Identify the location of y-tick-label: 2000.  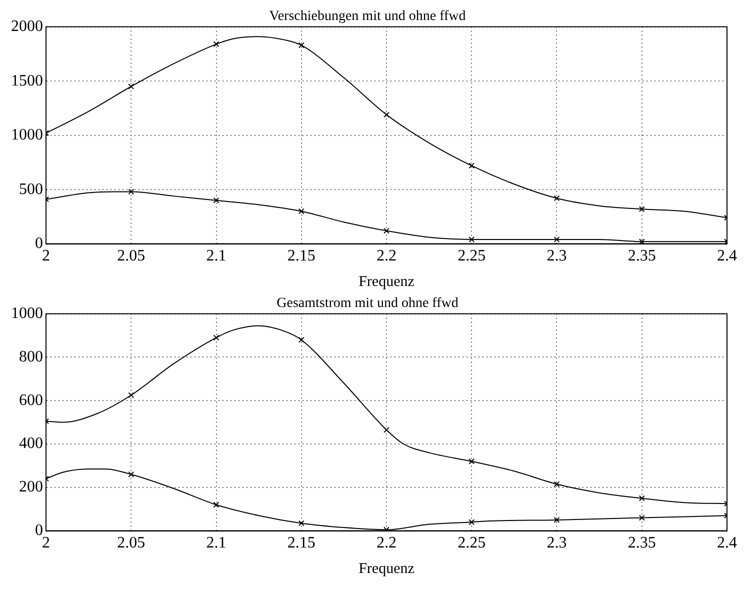
(27, 27).